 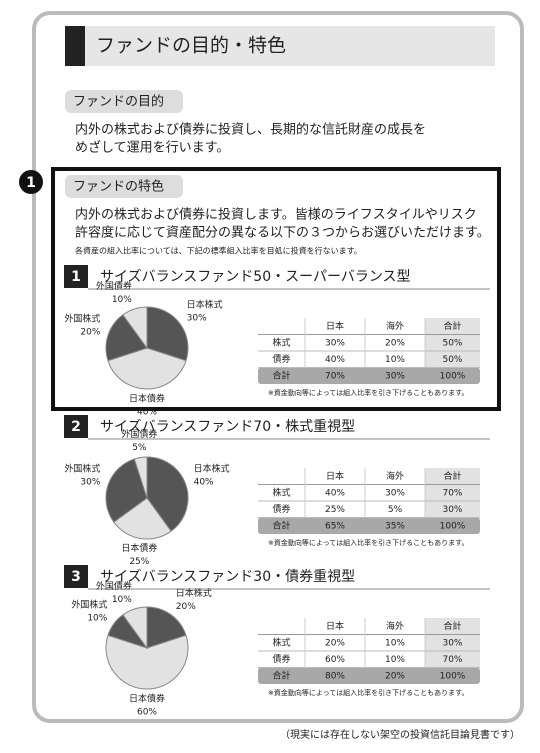 I want to click on marker, so click(x=31, y=182).